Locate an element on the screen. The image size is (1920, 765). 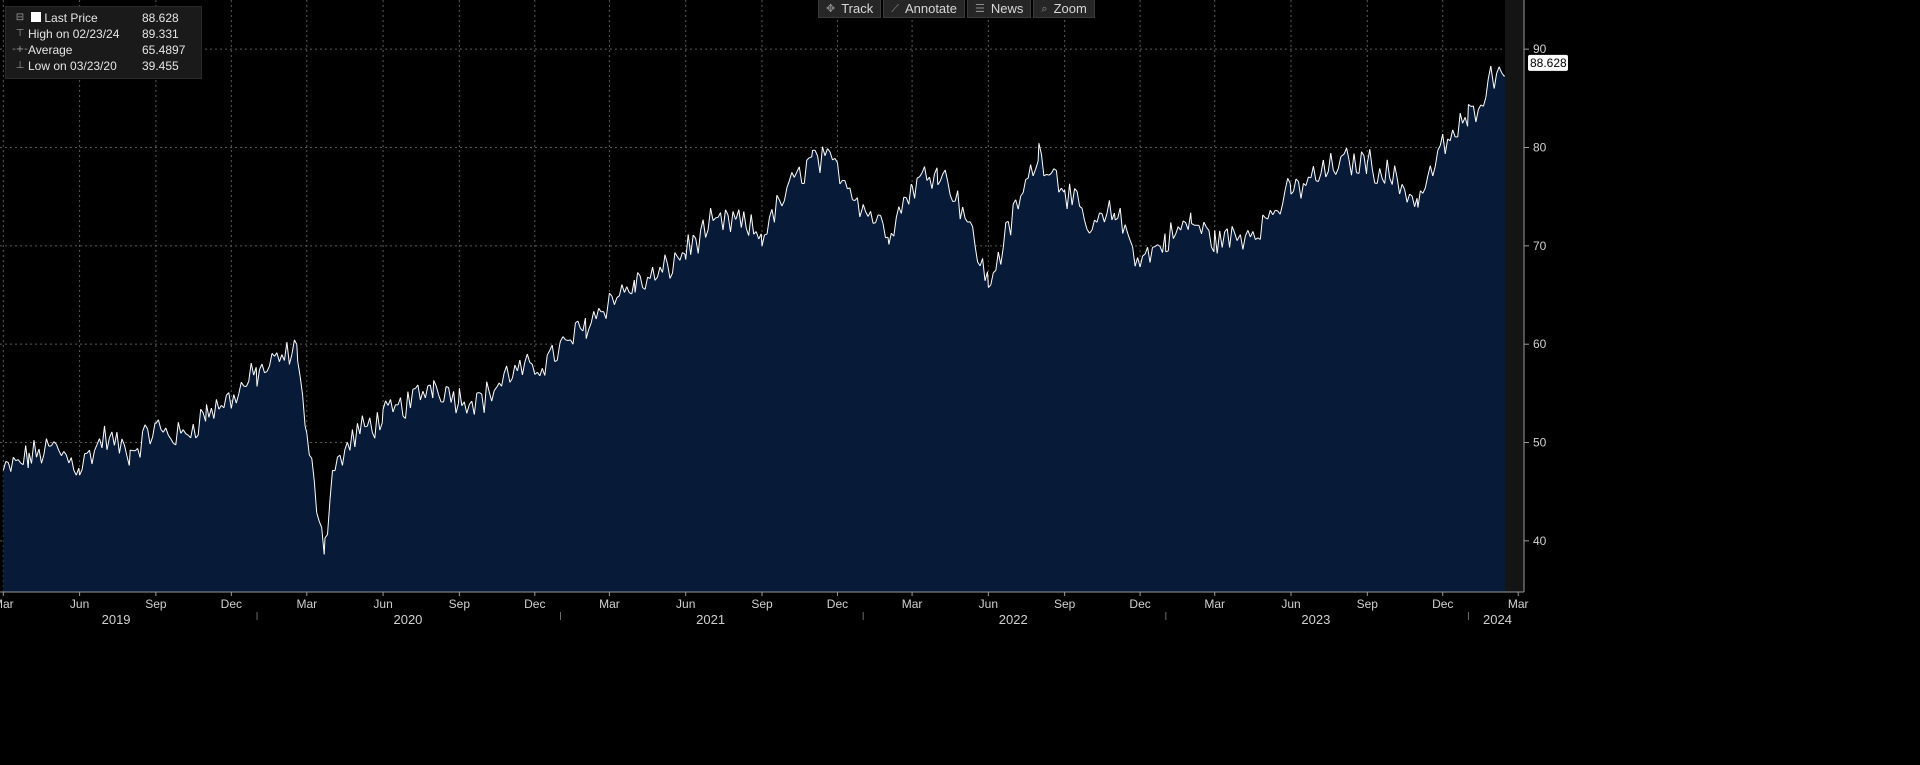
news-button: ☰ News is located at coordinates (999, 9).